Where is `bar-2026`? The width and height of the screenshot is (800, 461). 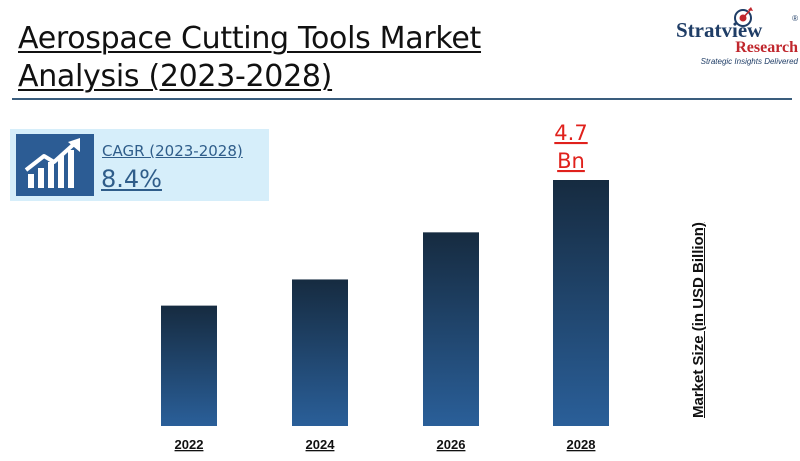
bar-2026 is located at coordinates (451, 329).